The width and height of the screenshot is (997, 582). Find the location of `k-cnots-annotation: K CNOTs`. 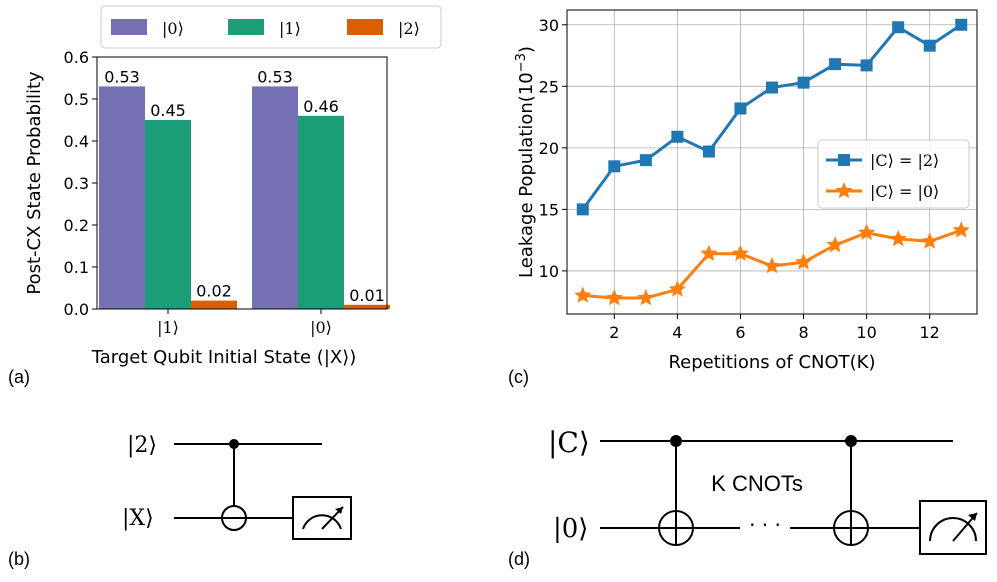

k-cnots-annotation: K CNOTs is located at coordinates (757, 483).